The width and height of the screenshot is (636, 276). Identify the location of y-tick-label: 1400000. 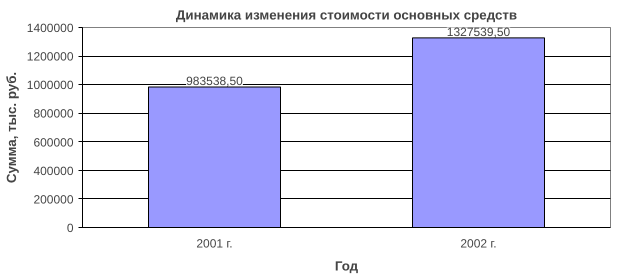
(50, 28).